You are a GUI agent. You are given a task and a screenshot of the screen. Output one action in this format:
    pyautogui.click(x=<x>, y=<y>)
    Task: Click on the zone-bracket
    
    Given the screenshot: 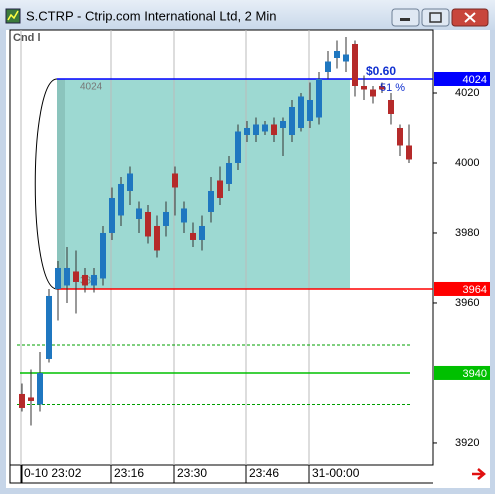 What is the action you would take?
    pyautogui.click(x=46, y=184)
    